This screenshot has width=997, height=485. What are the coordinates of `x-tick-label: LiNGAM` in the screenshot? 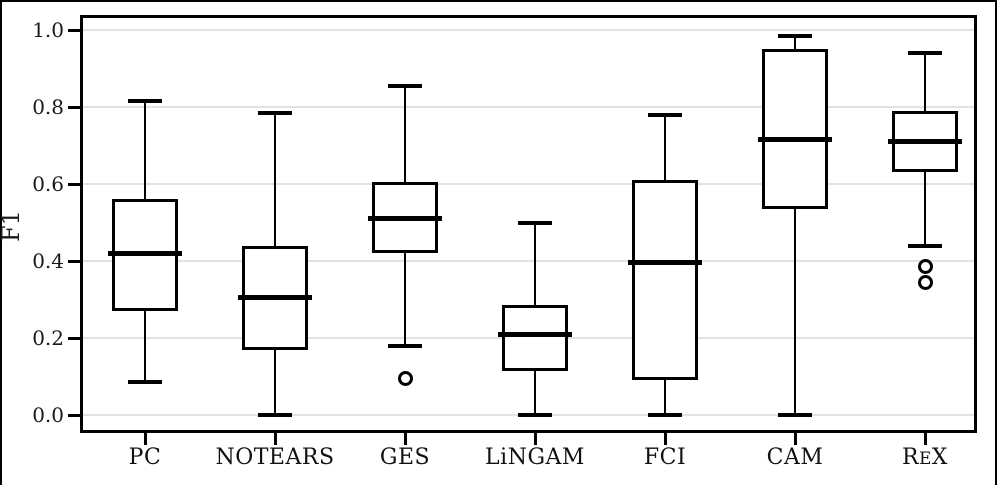 It's located at (535, 457).